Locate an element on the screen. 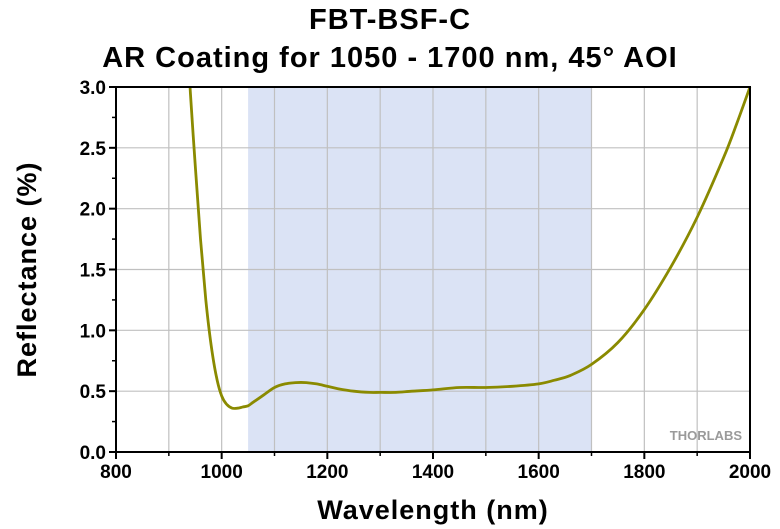  x-tick-label: 1800 is located at coordinates (644, 472).